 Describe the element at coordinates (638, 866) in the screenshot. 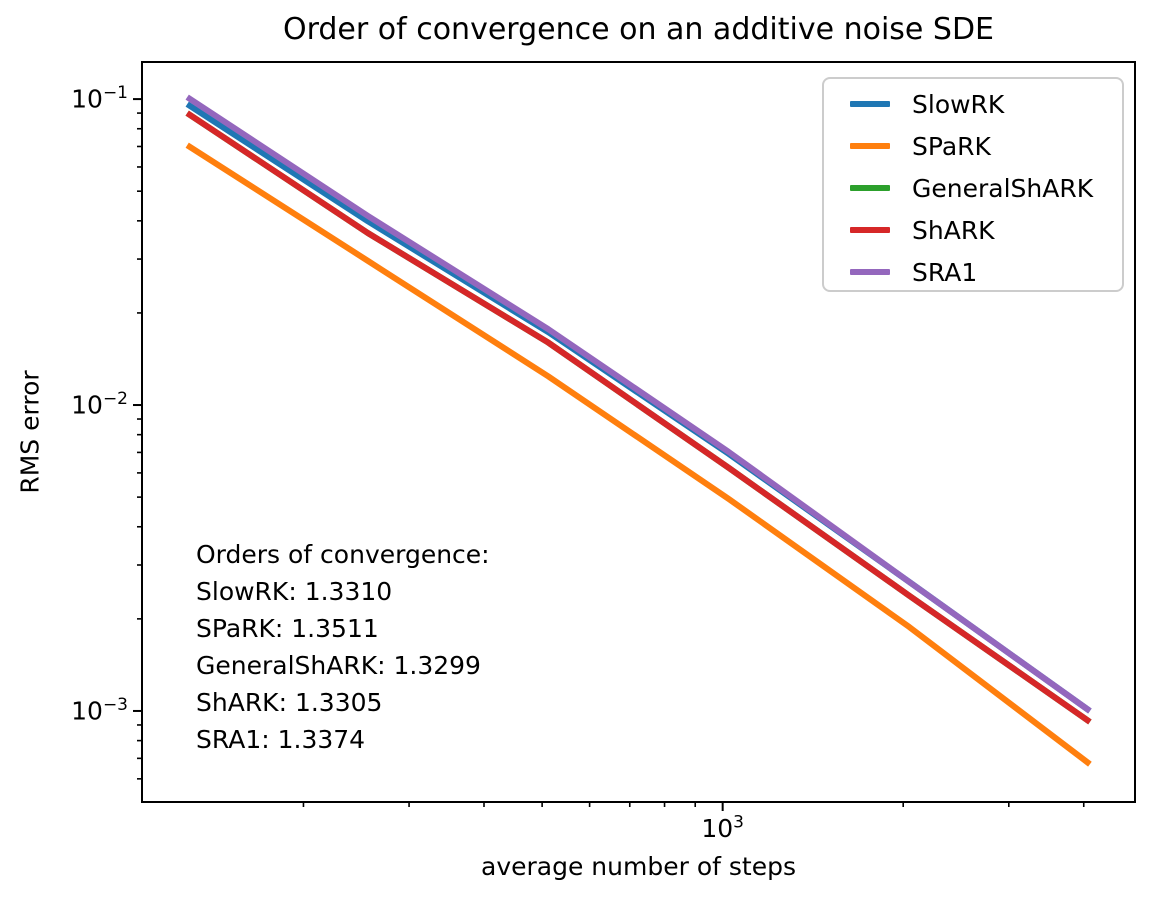

I see `x-axis-label: average number of steps` at that location.